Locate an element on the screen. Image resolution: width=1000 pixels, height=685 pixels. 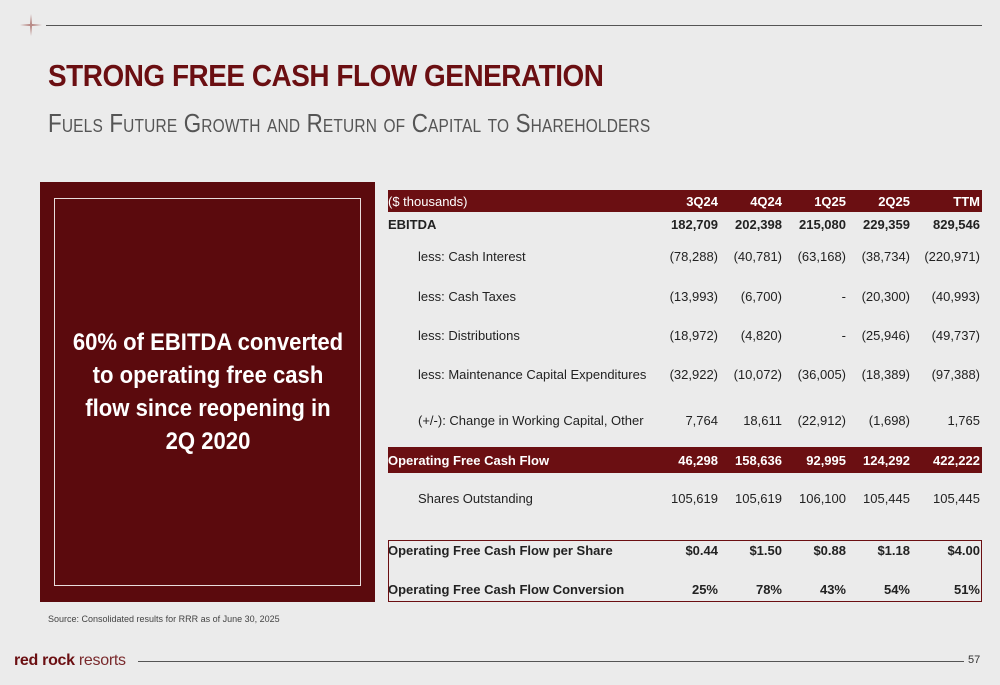
cell-value: (63,168) is located at coordinates (821, 256).